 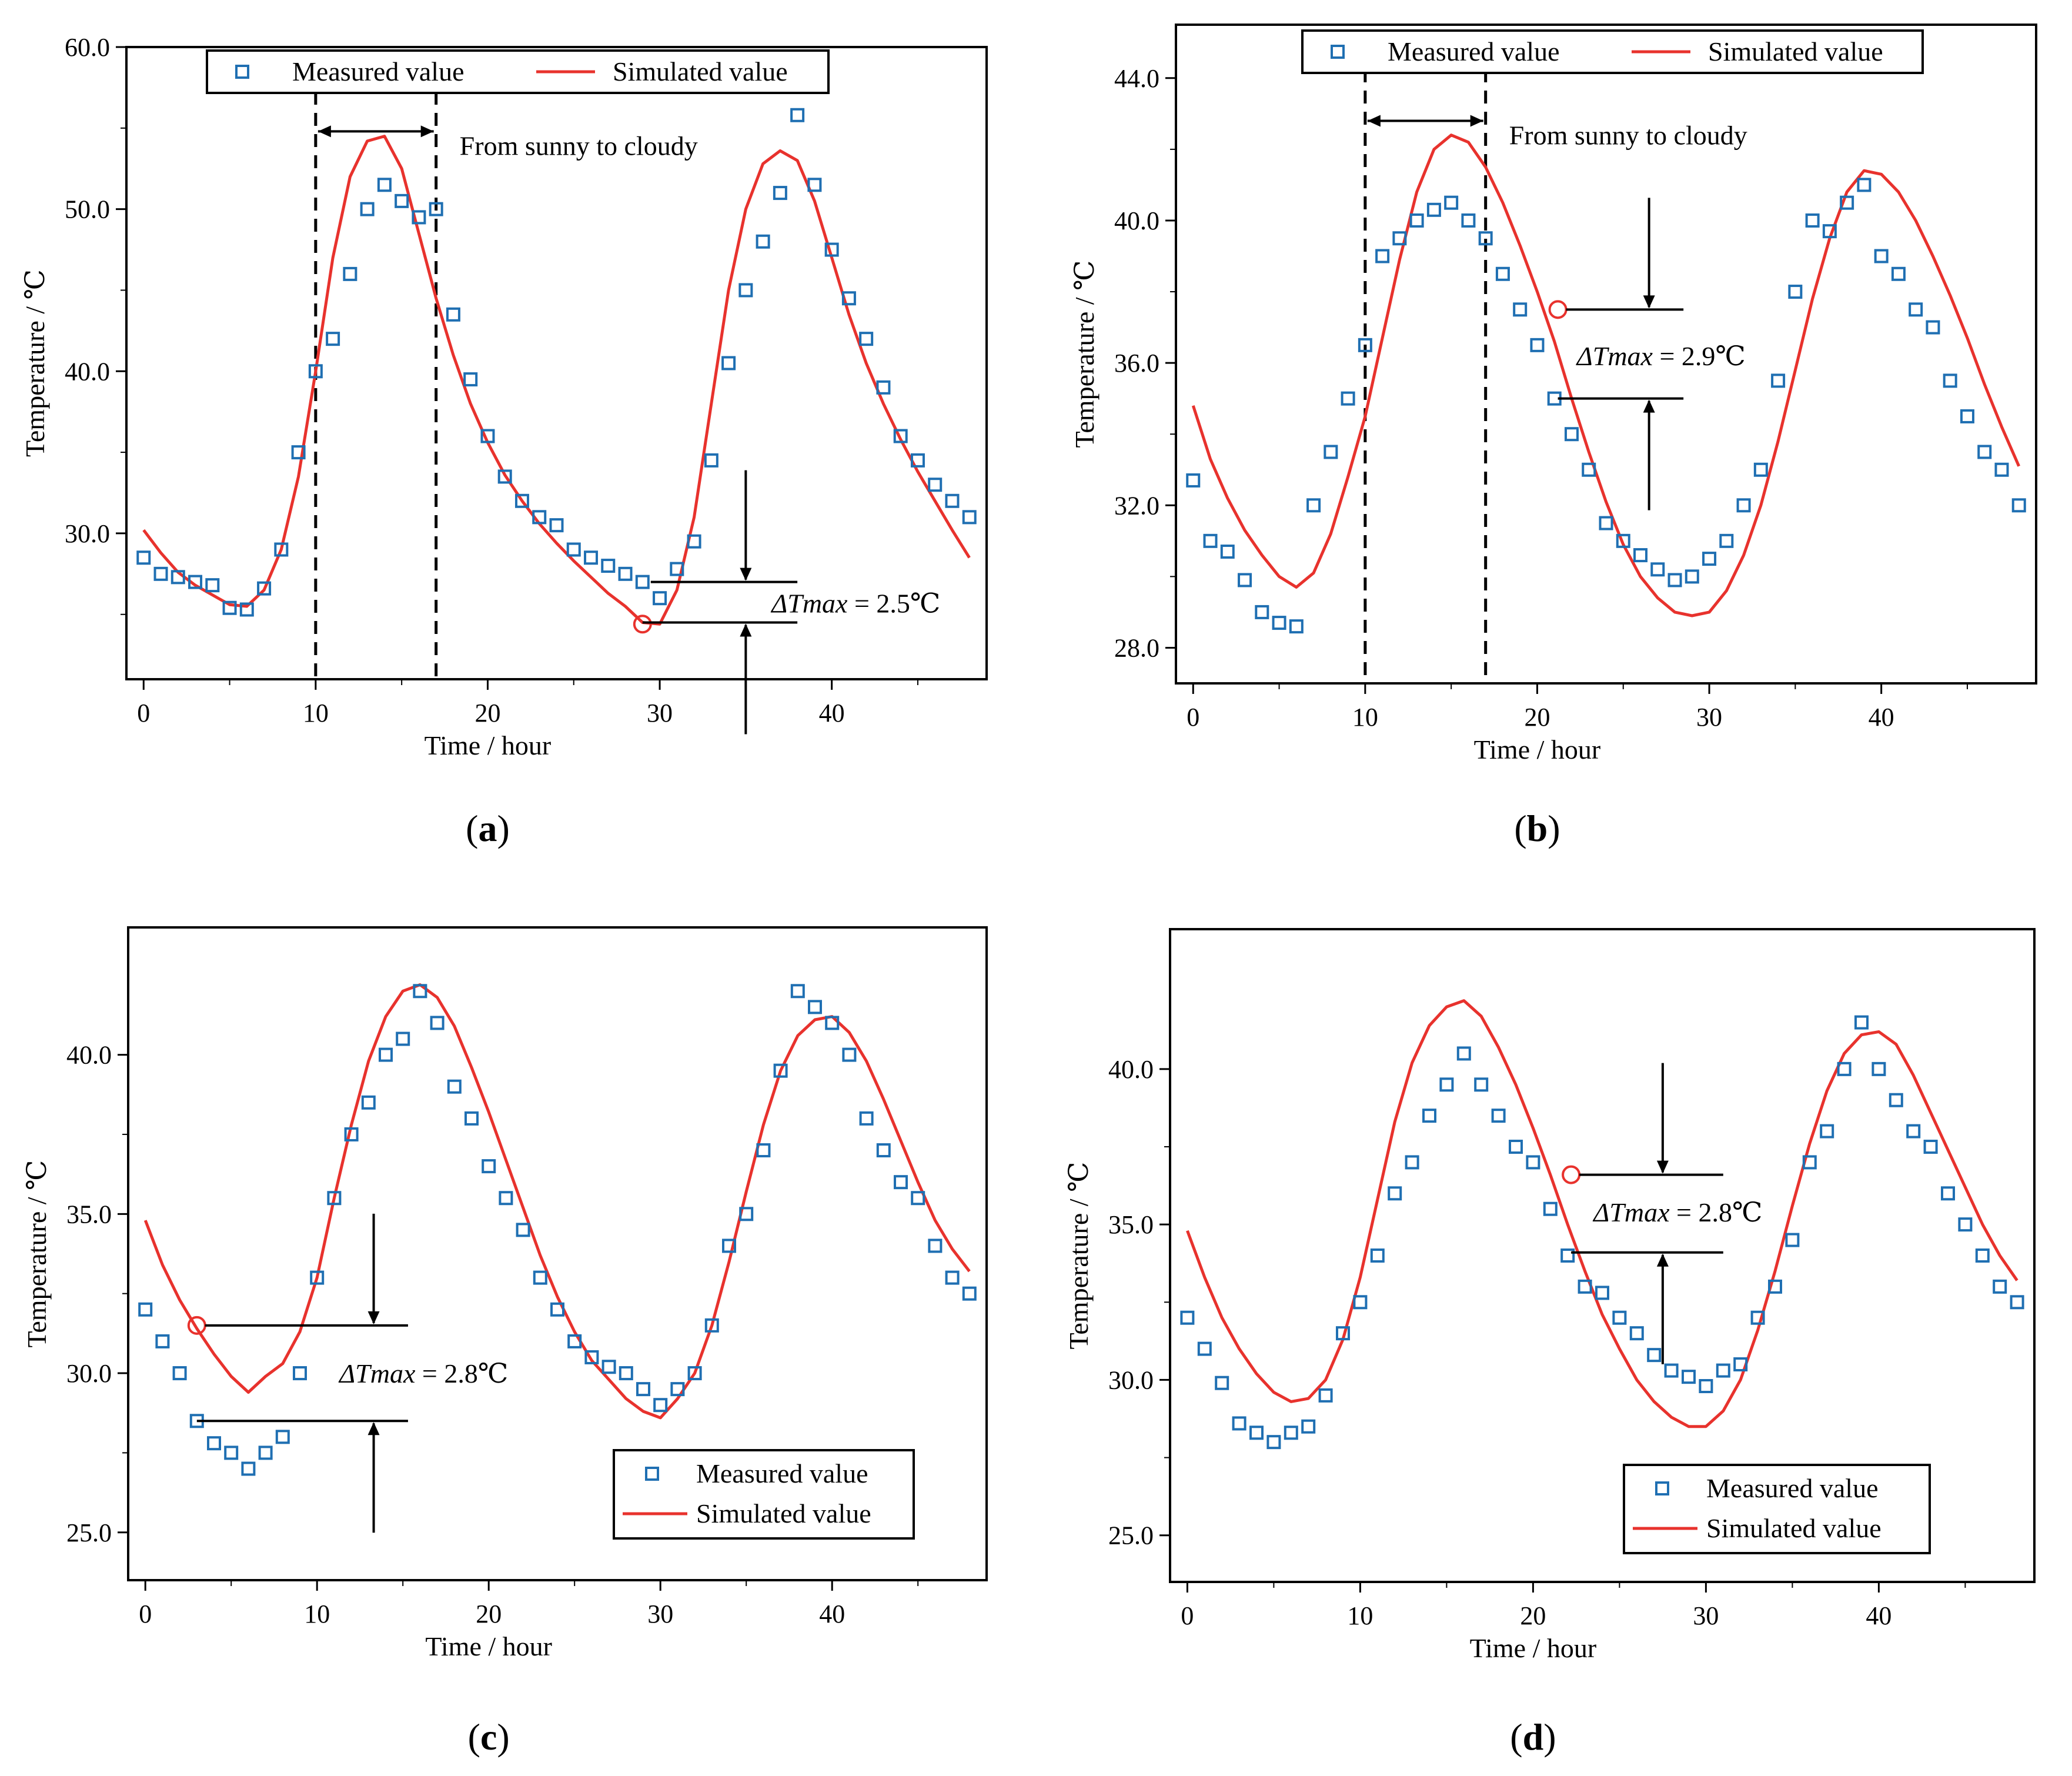 I want to click on period-arrow-head-left, so click(x=1374, y=121).